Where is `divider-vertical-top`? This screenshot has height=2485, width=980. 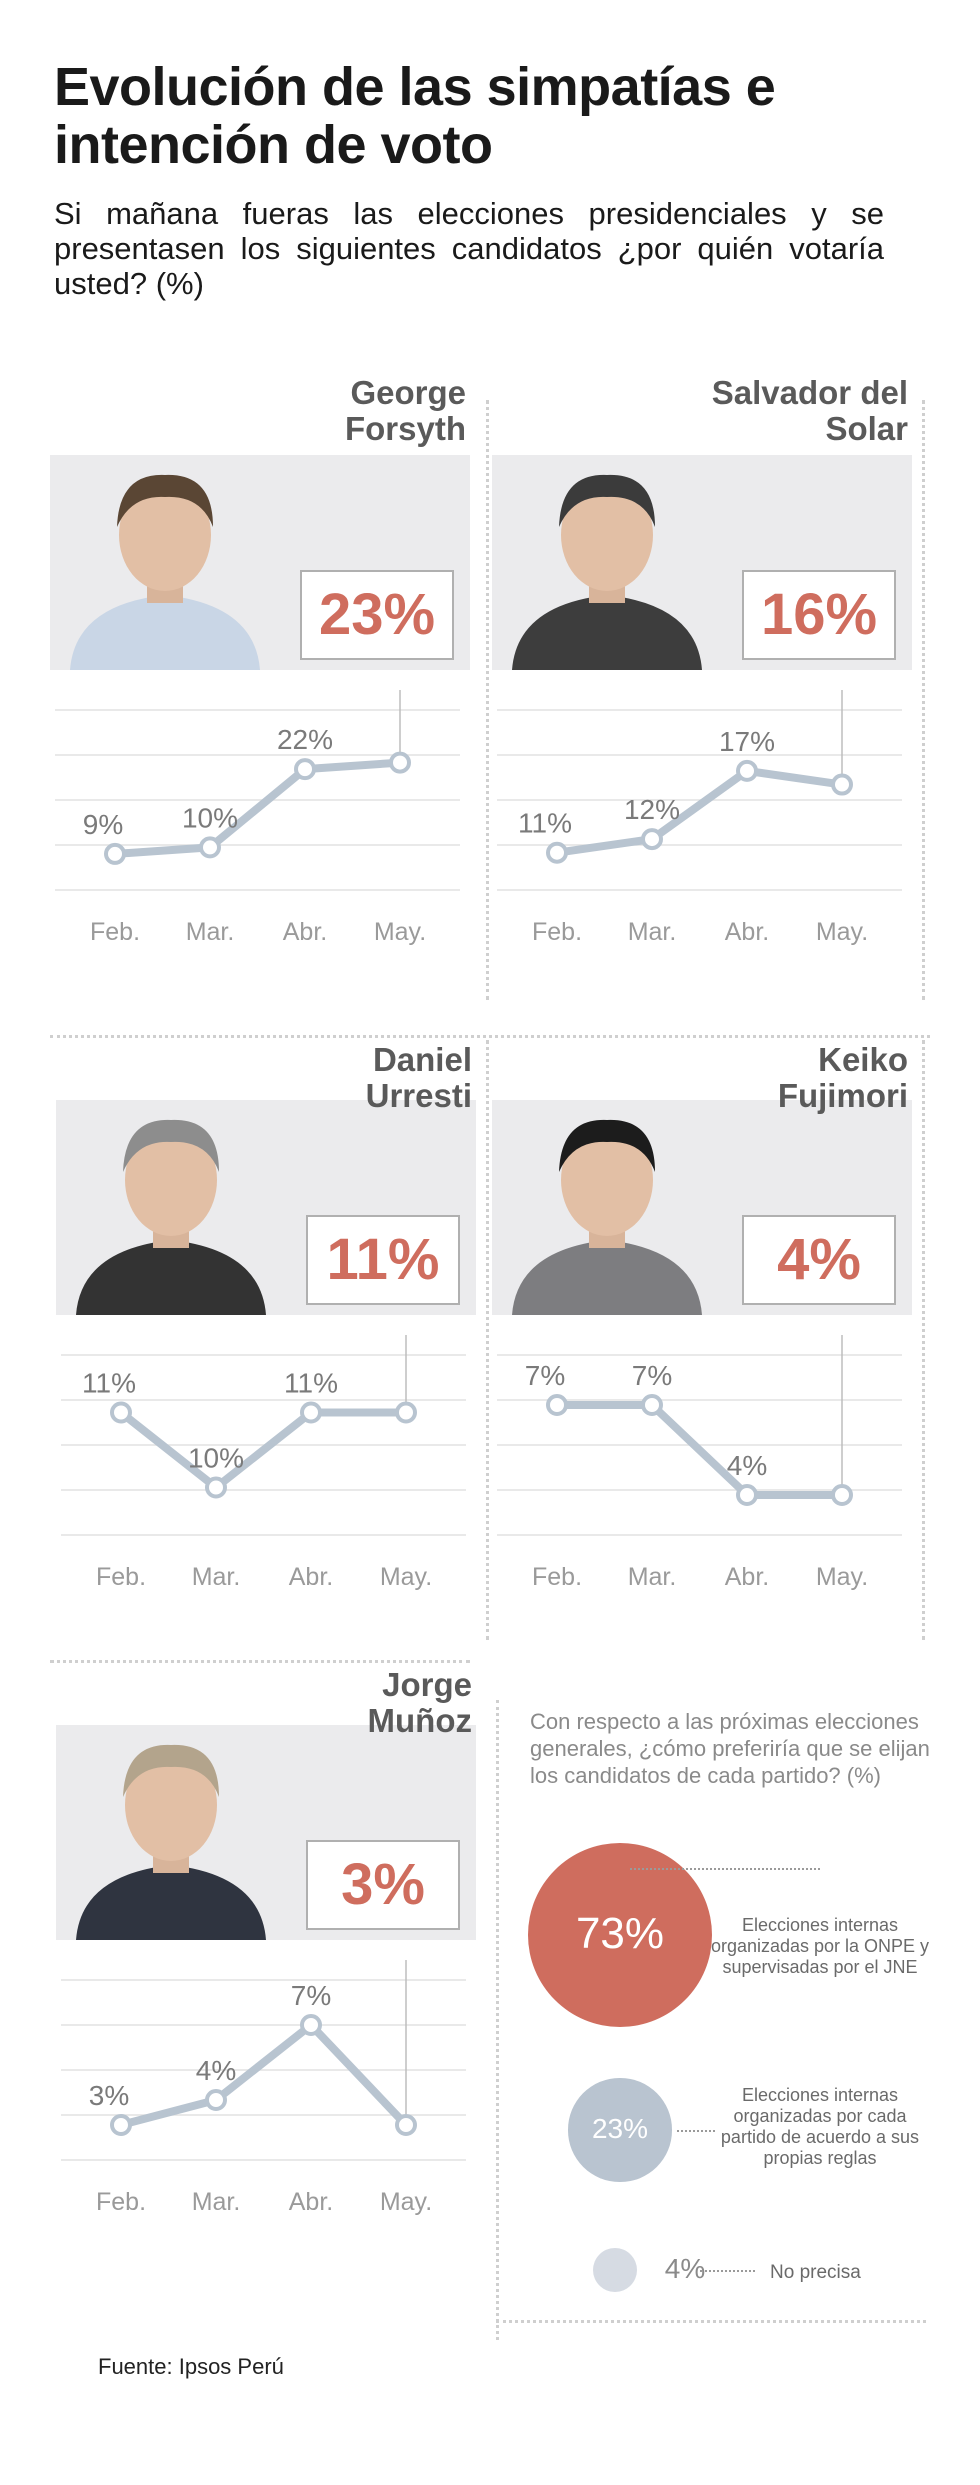
divider-vertical-top is located at coordinates (487, 700).